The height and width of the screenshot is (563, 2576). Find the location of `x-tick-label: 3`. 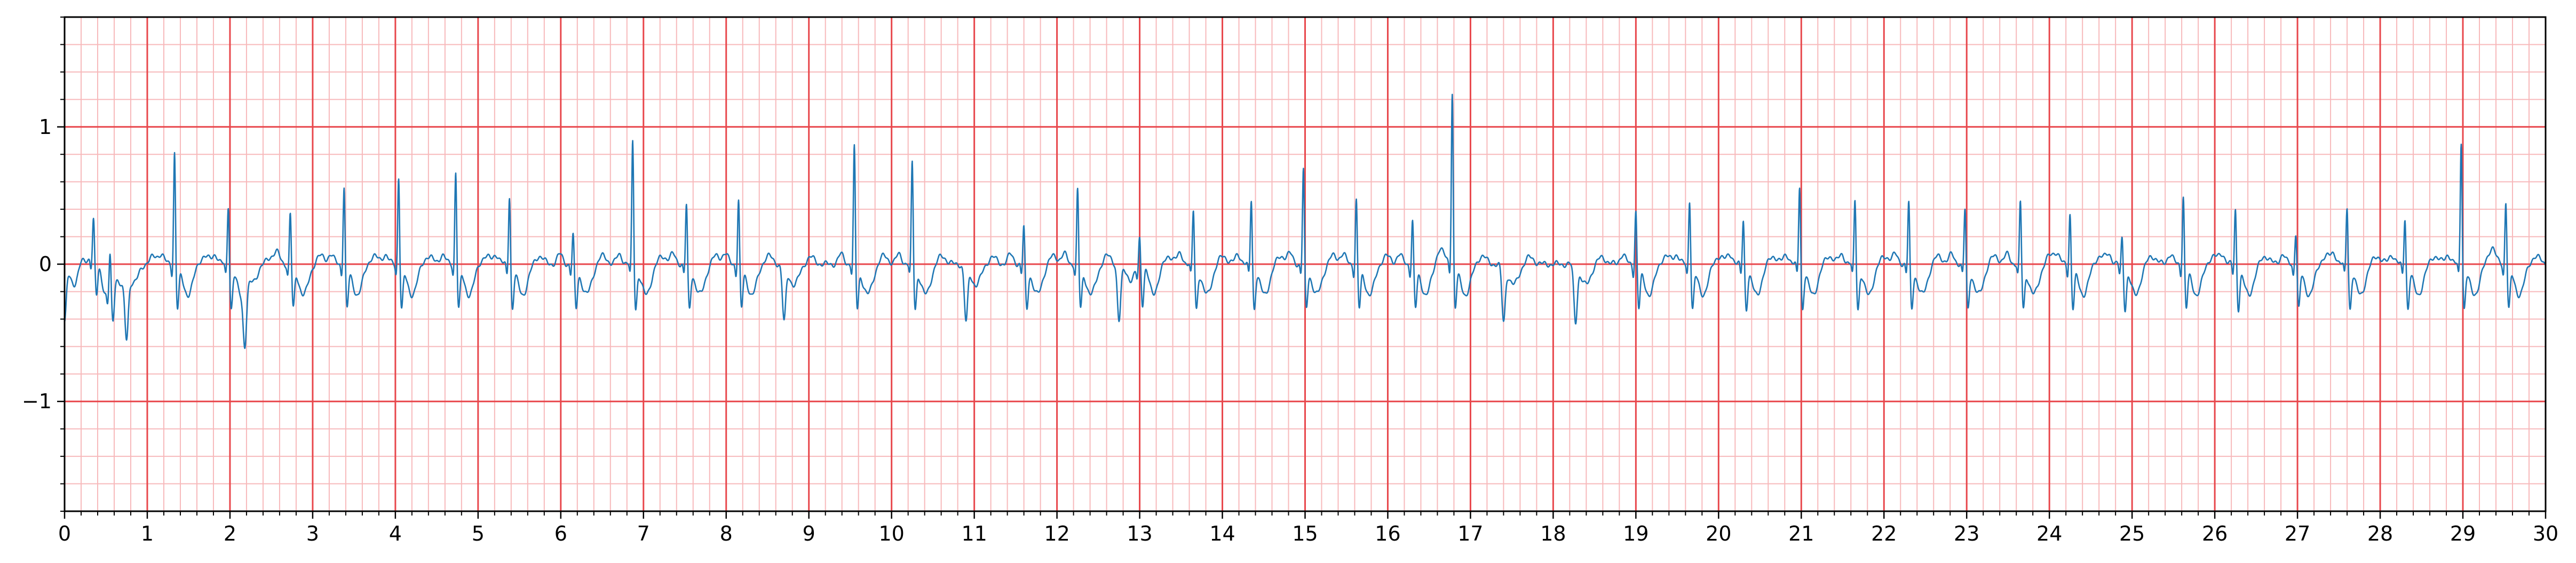

x-tick-label: 3 is located at coordinates (312, 533).